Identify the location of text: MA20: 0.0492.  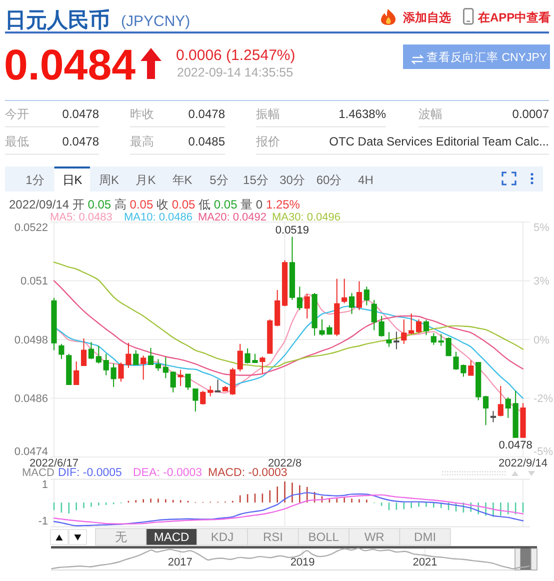
(232, 218).